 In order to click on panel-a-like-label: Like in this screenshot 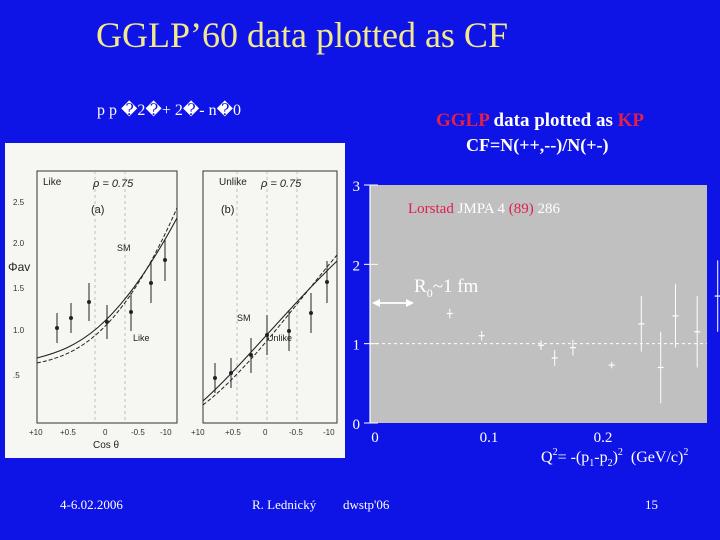, I will do `click(141, 338)`.